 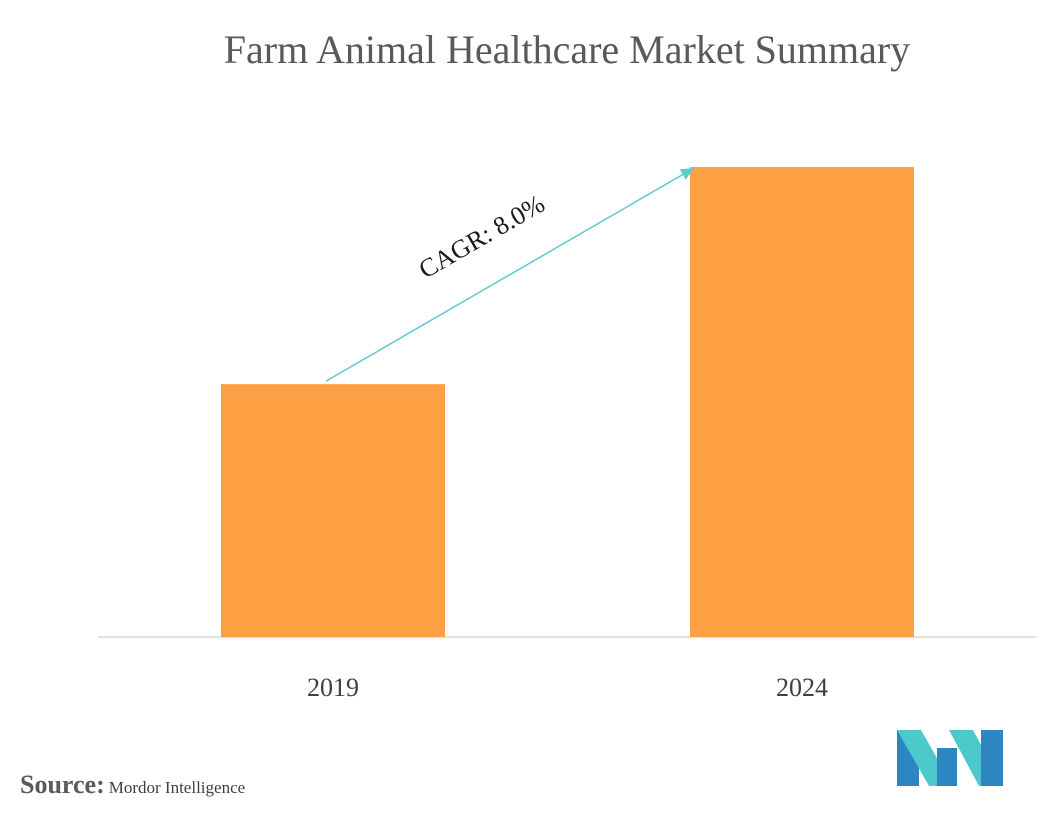 I want to click on chart-title: Farm Animal Healthcare Market Summary, so click(x=567, y=49).